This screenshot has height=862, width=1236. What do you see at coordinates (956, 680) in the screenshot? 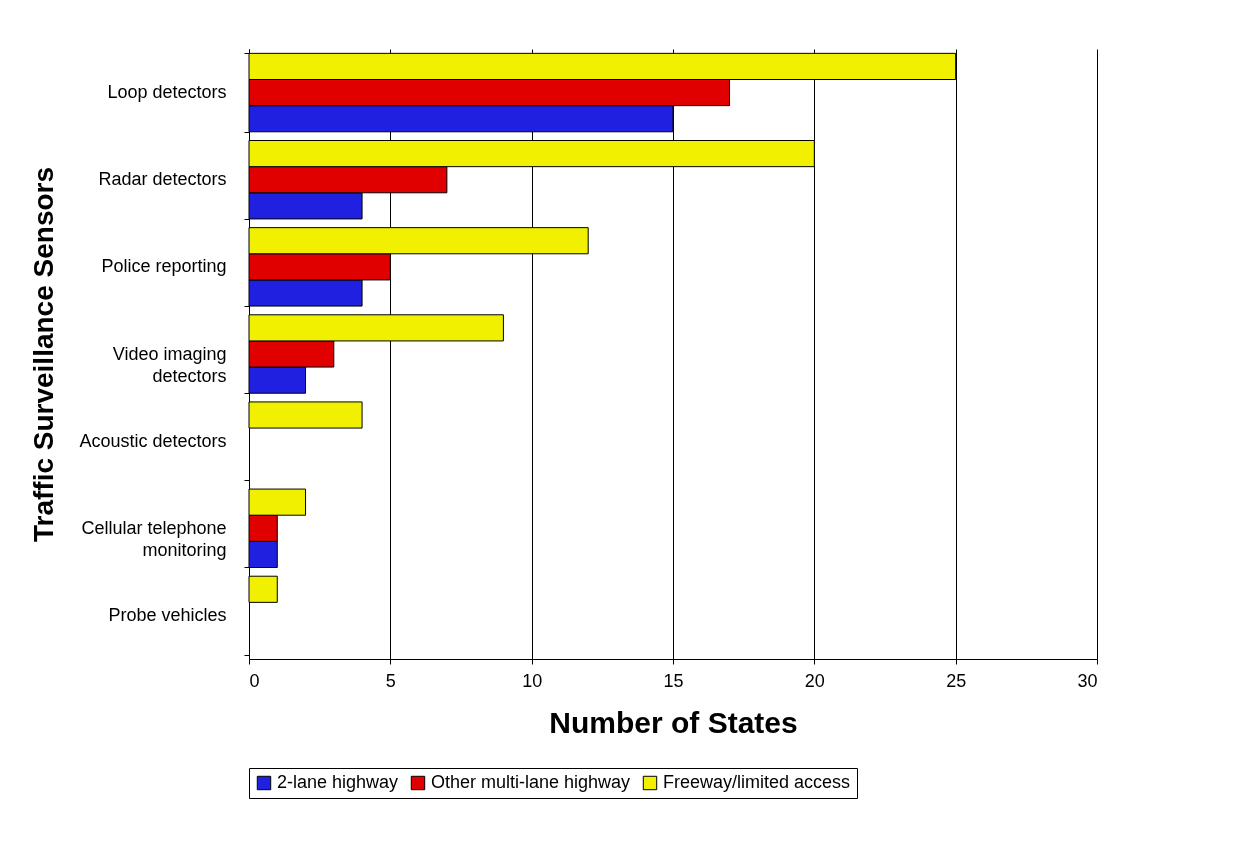
I see `x-tick-label: 25` at bounding box center [956, 680].